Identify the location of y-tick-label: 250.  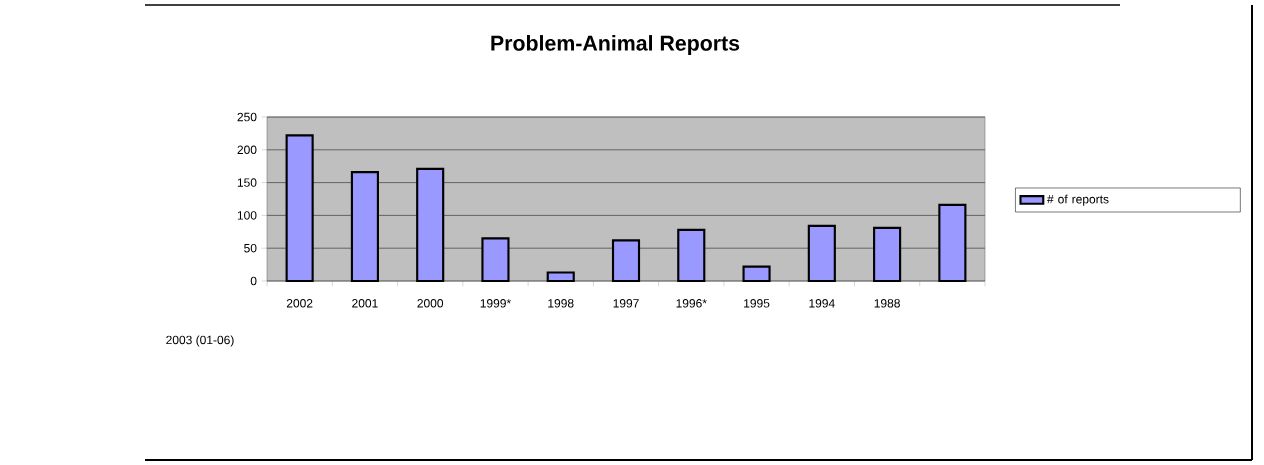
(247, 117).